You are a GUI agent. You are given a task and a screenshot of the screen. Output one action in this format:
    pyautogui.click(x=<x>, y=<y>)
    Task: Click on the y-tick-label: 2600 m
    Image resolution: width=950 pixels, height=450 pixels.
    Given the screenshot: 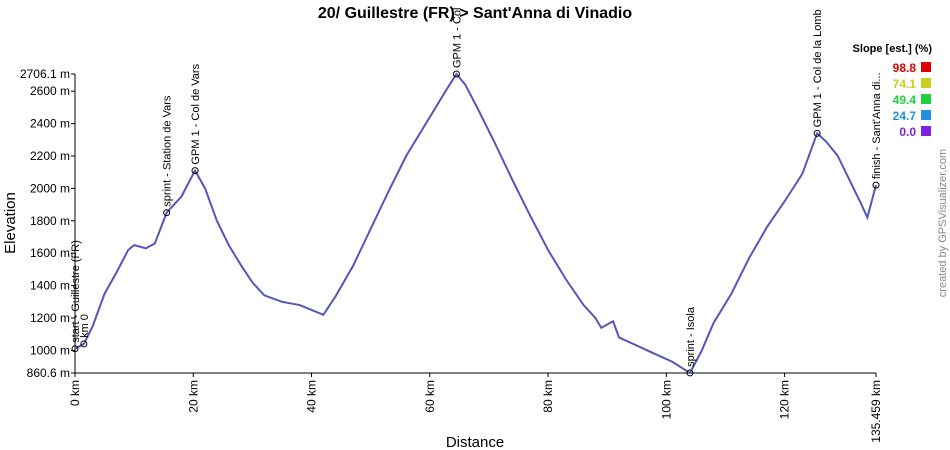 What is the action you would take?
    pyautogui.click(x=50, y=91)
    